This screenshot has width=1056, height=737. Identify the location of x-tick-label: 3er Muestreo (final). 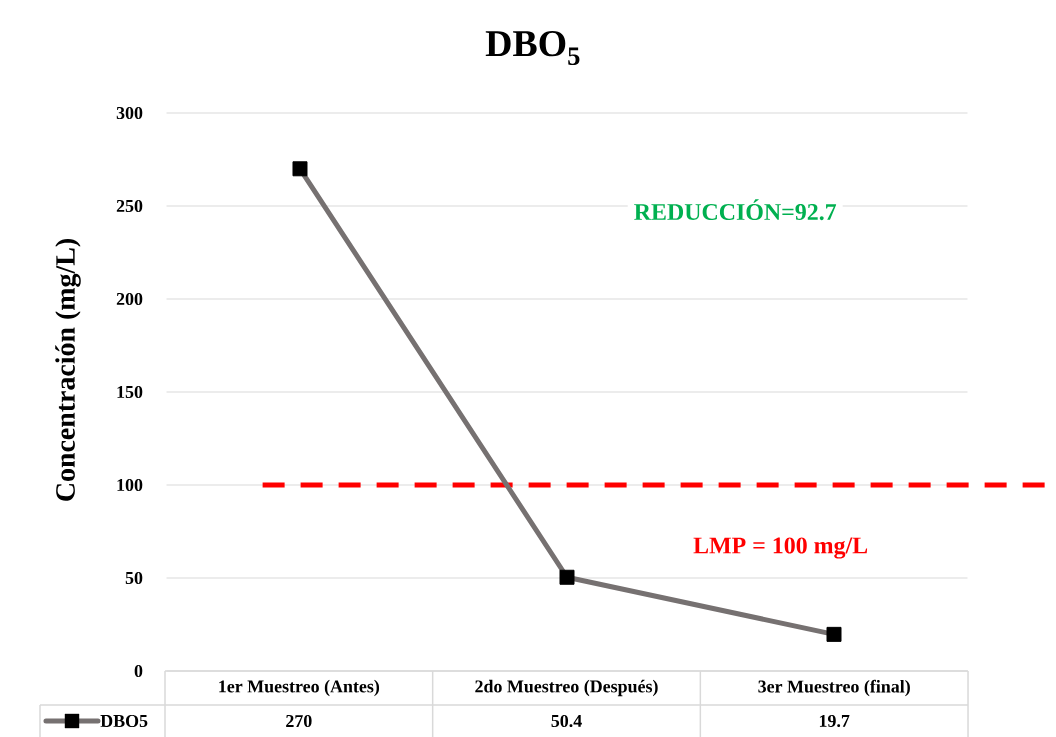
(834, 688).